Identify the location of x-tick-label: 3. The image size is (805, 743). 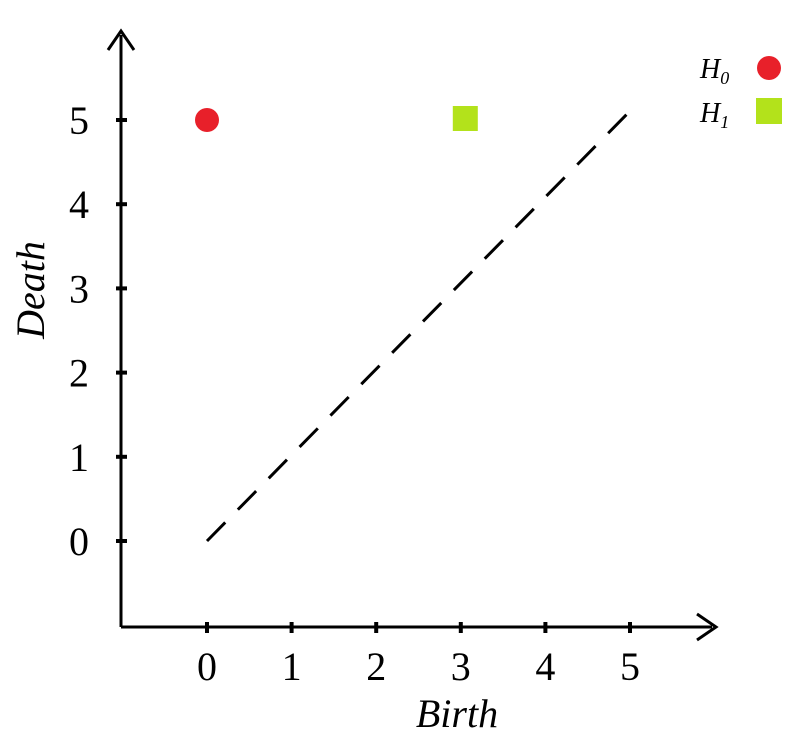
(461, 666).